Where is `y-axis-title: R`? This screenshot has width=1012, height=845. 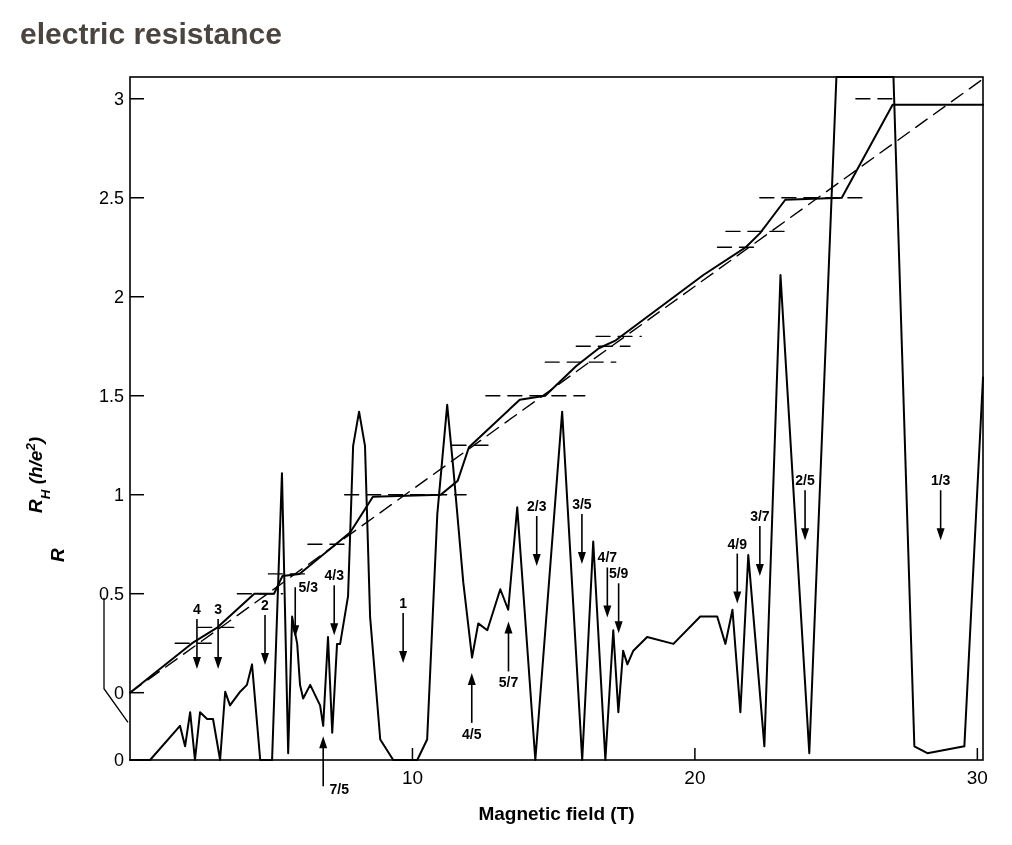
y-axis-title: R is located at coordinates (57, 554).